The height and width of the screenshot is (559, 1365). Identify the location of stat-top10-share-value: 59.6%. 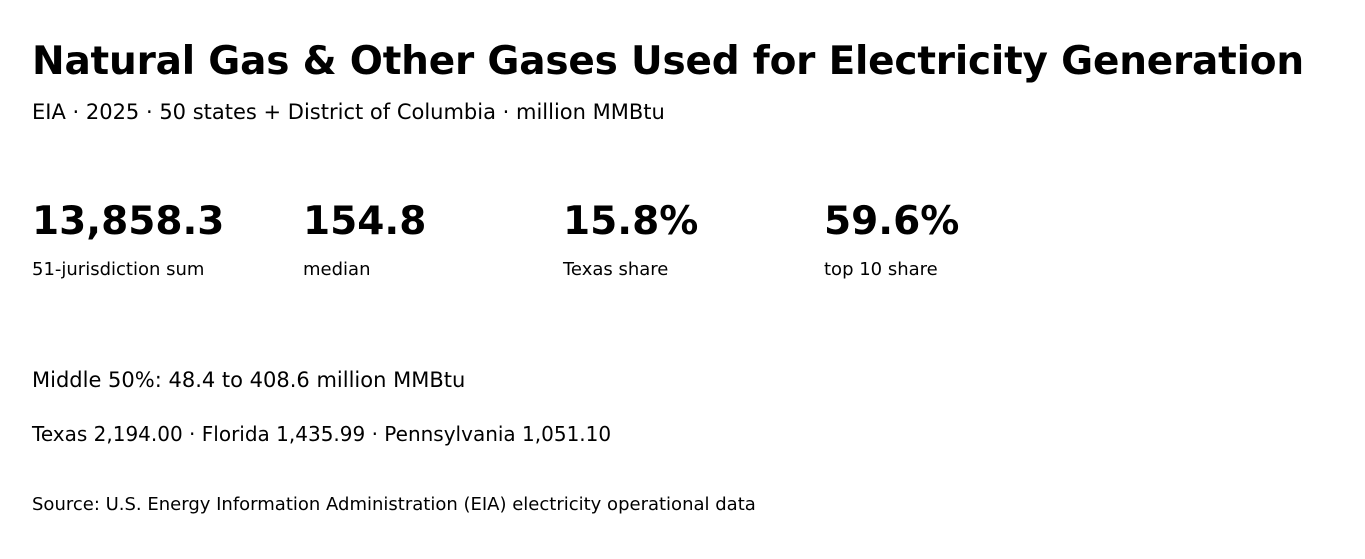
(892, 221).